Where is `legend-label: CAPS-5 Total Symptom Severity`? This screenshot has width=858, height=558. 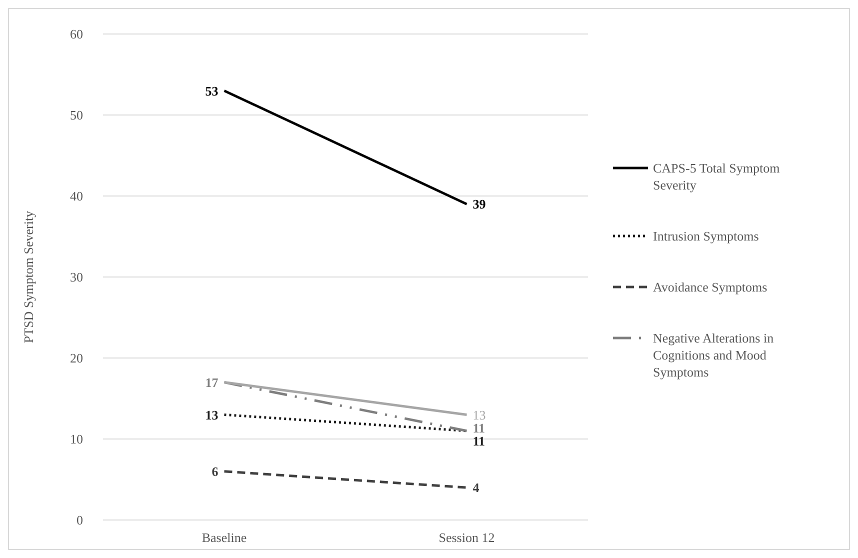 legend-label: CAPS-5 Total Symptom Severity is located at coordinates (716, 176).